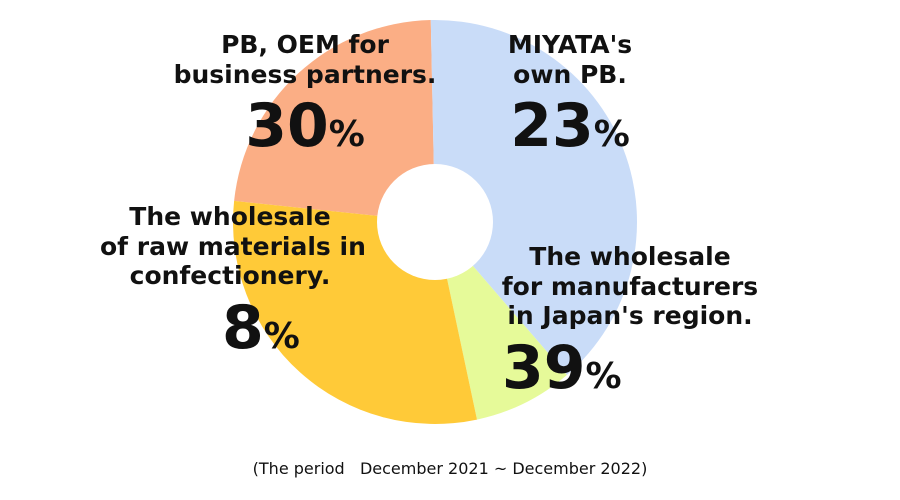 Image resolution: width=900 pixels, height=500 pixels. Describe the element at coordinates (305, 44) in the screenshot. I see `slice-name-line: PB, OEM for` at that location.